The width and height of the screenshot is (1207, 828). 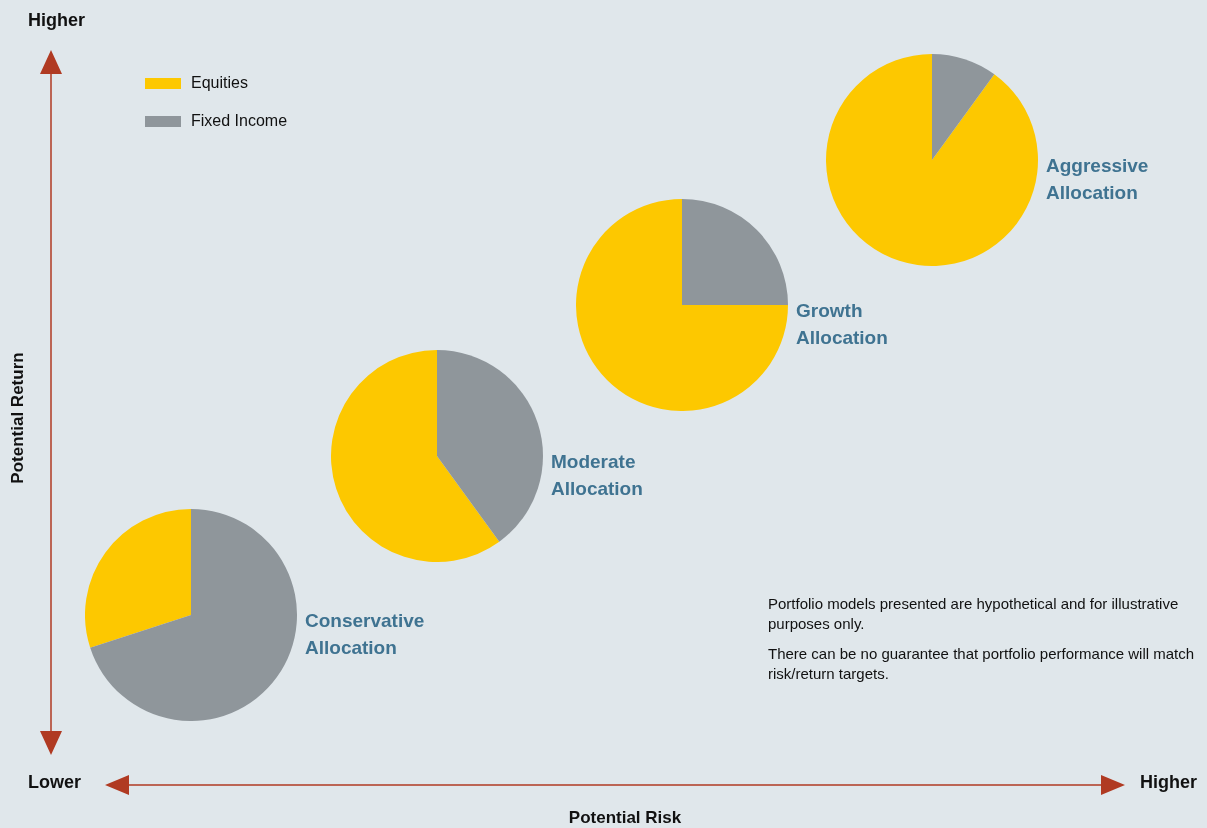 What do you see at coordinates (365, 634) in the screenshot?
I see `text: Conservative Allocation` at bounding box center [365, 634].